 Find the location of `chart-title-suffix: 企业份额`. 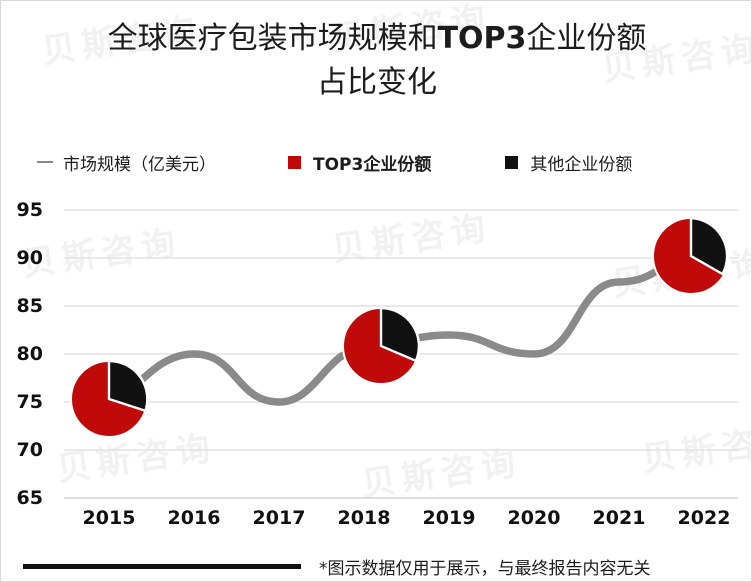

chart-title-suffix: 企业份额 is located at coordinates (586, 38).